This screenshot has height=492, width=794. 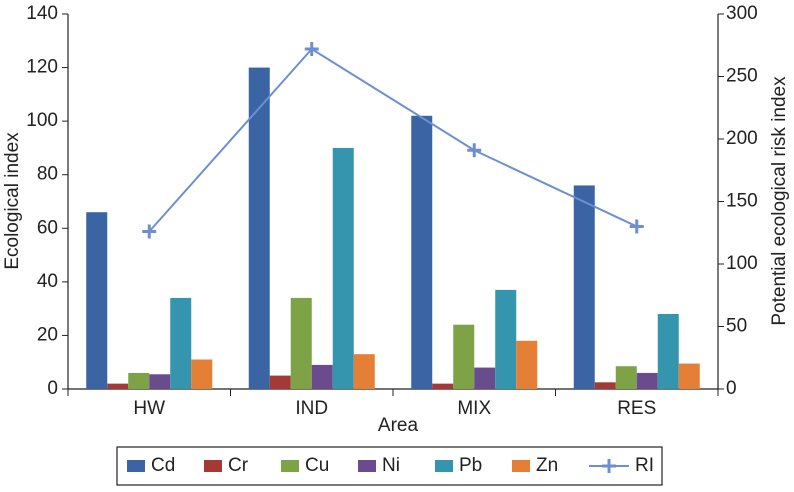 What do you see at coordinates (311, 408) in the screenshot?
I see `x-tick-label: IND` at bounding box center [311, 408].